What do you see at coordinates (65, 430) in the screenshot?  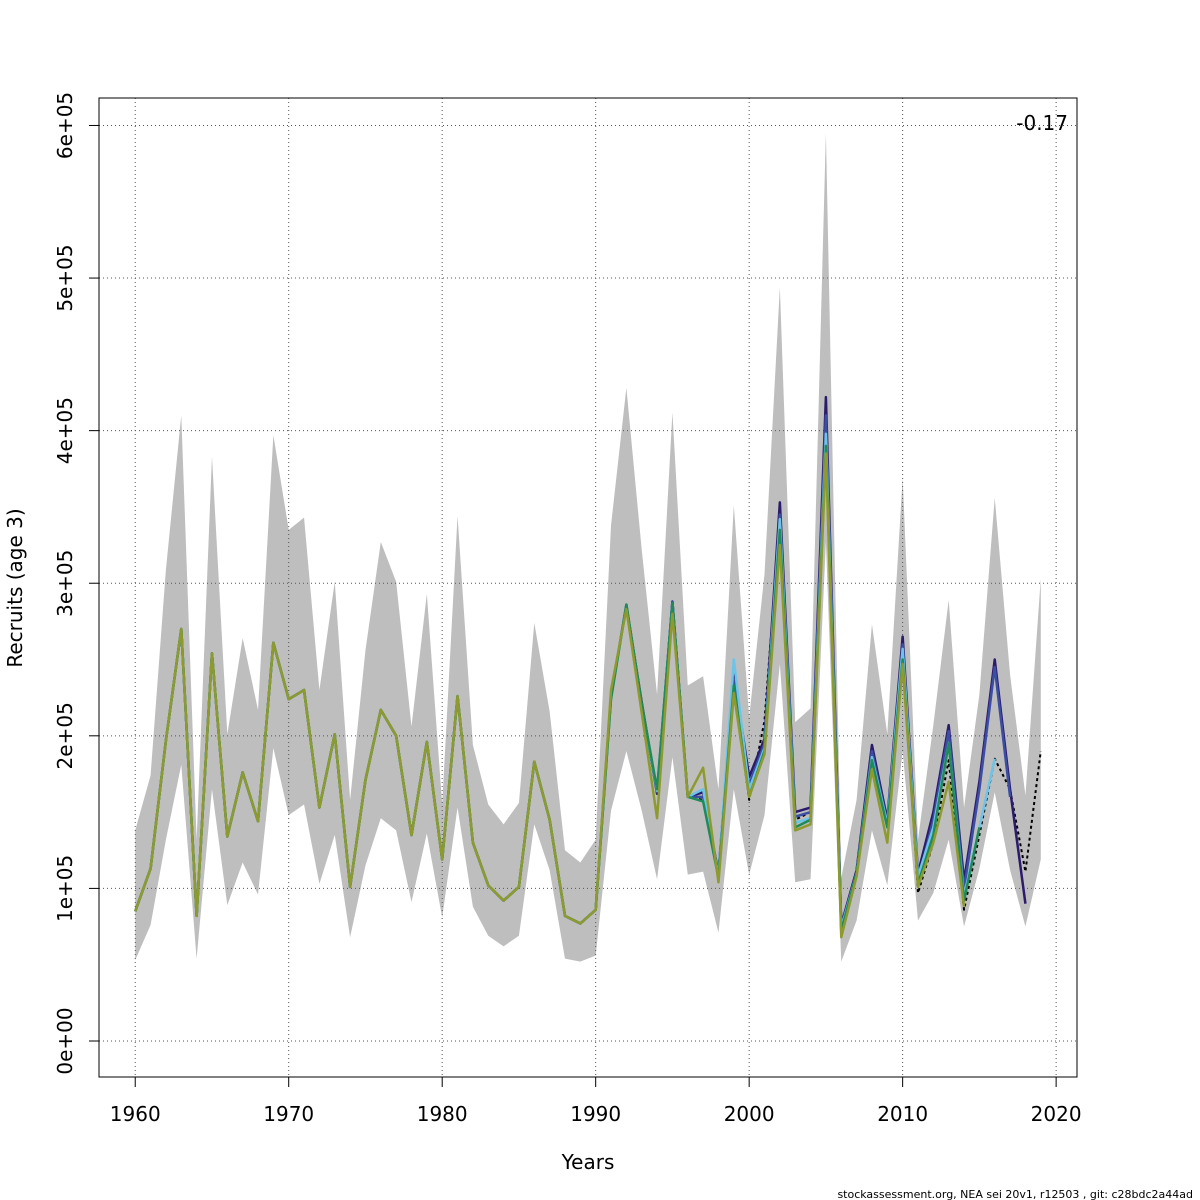 I see `y-tick-label: 4e+05` at bounding box center [65, 430].